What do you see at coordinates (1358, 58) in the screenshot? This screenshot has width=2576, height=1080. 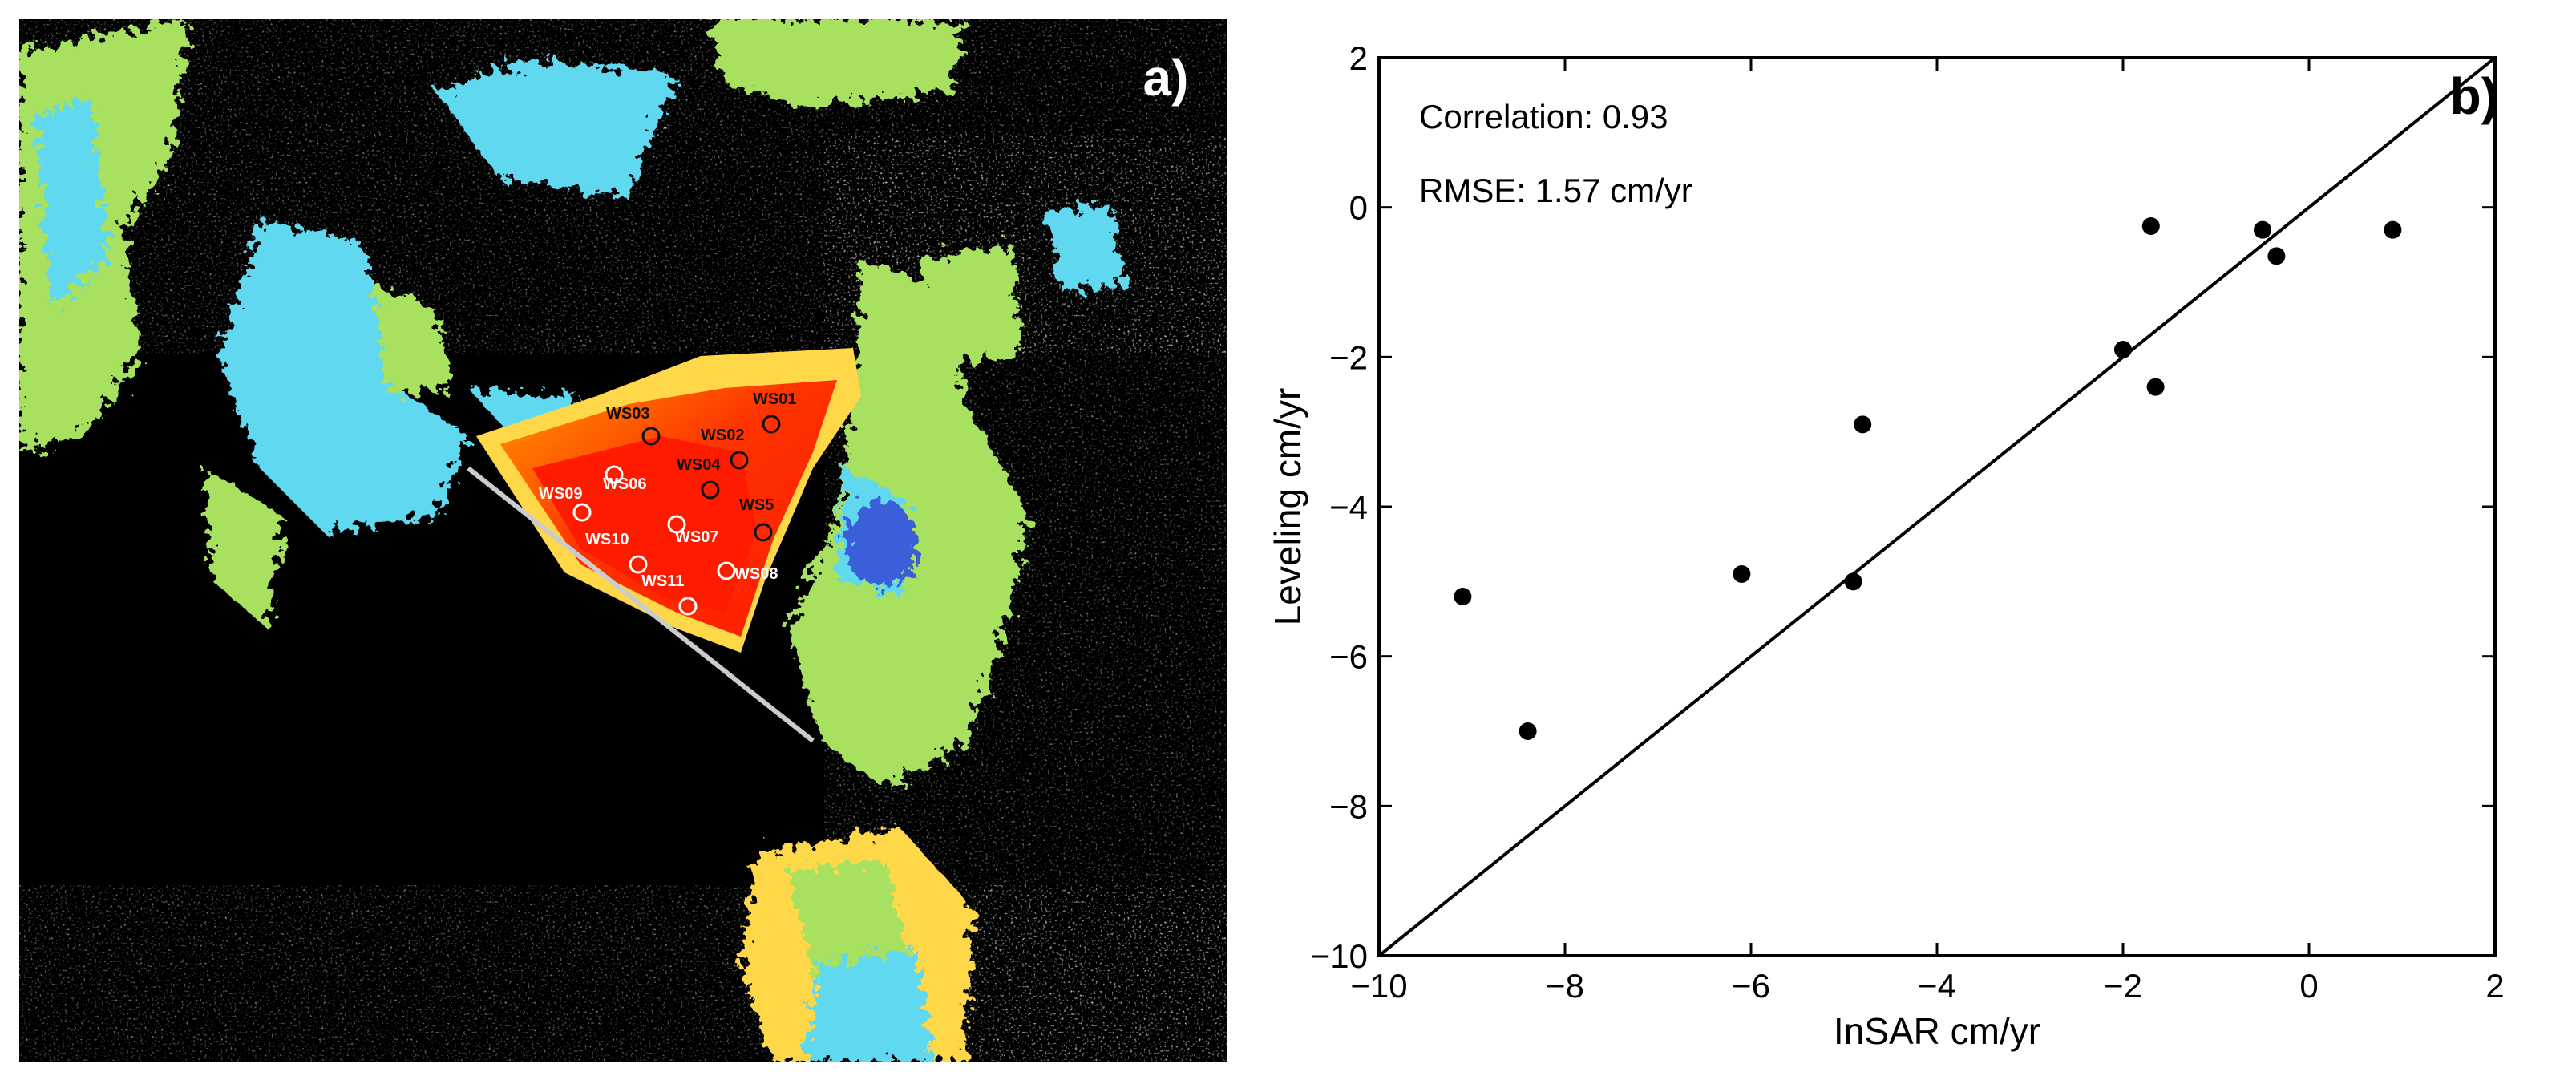 I see `y-tick-label: 2` at bounding box center [1358, 58].